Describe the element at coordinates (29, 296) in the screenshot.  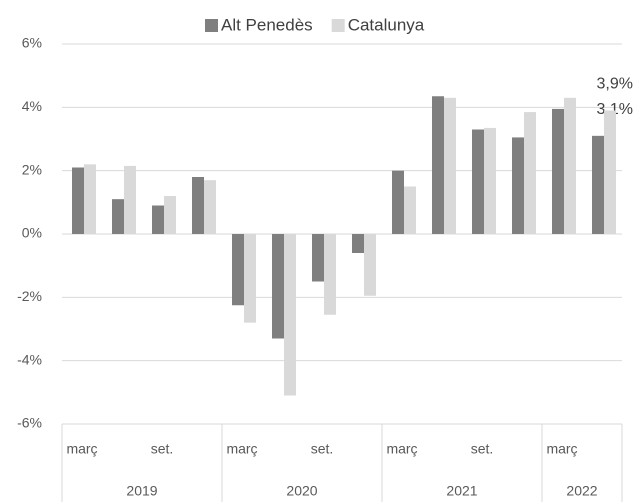
I see `y-tick-label: -2%` at that location.